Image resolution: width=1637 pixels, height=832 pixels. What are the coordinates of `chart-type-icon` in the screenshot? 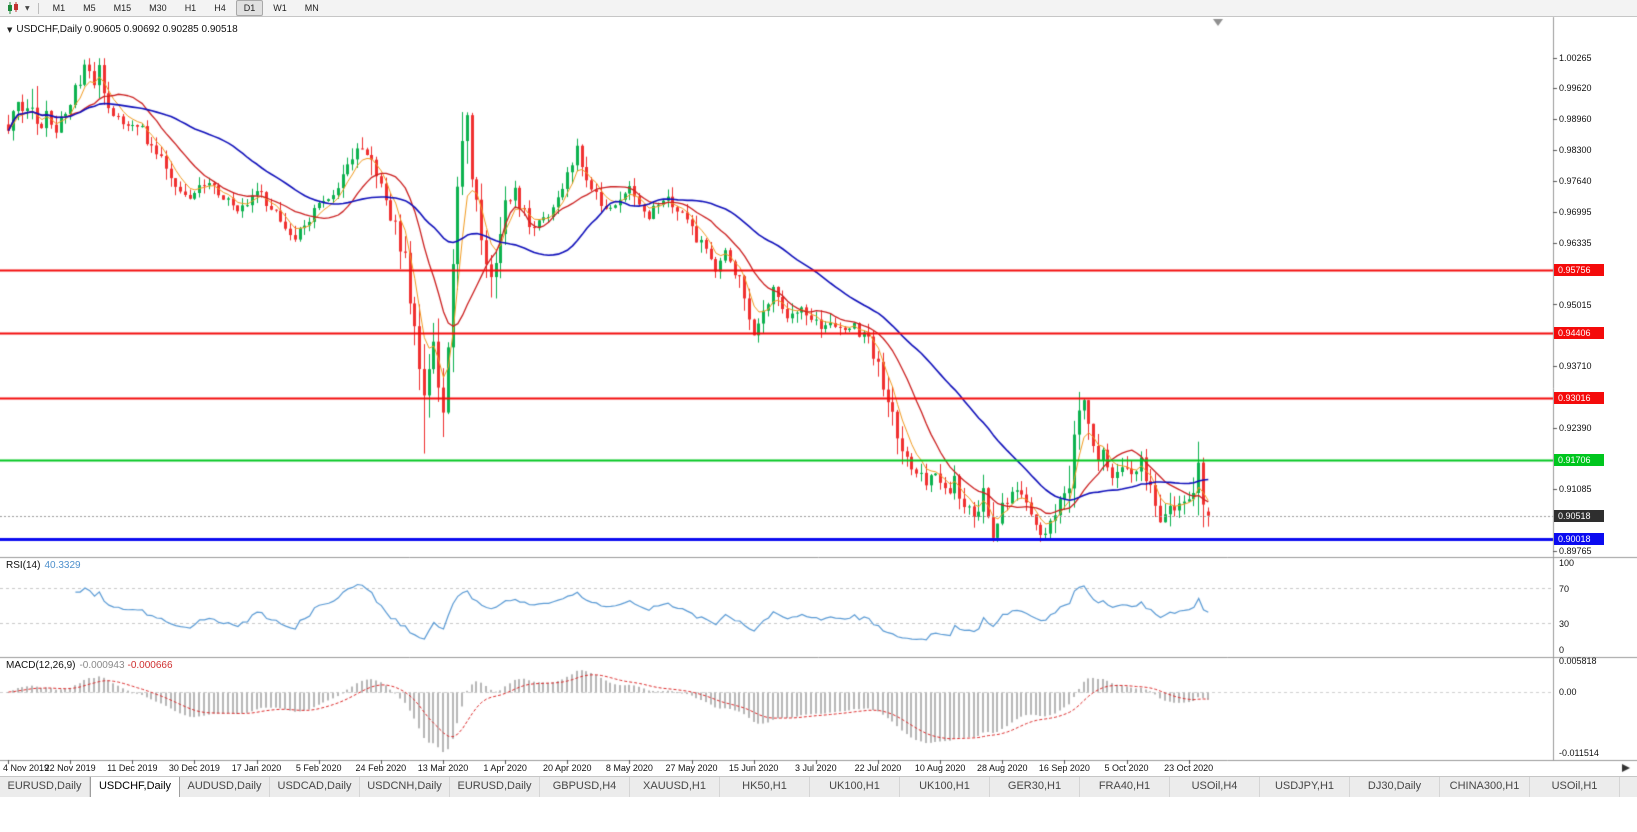 It's located at (13, 8).